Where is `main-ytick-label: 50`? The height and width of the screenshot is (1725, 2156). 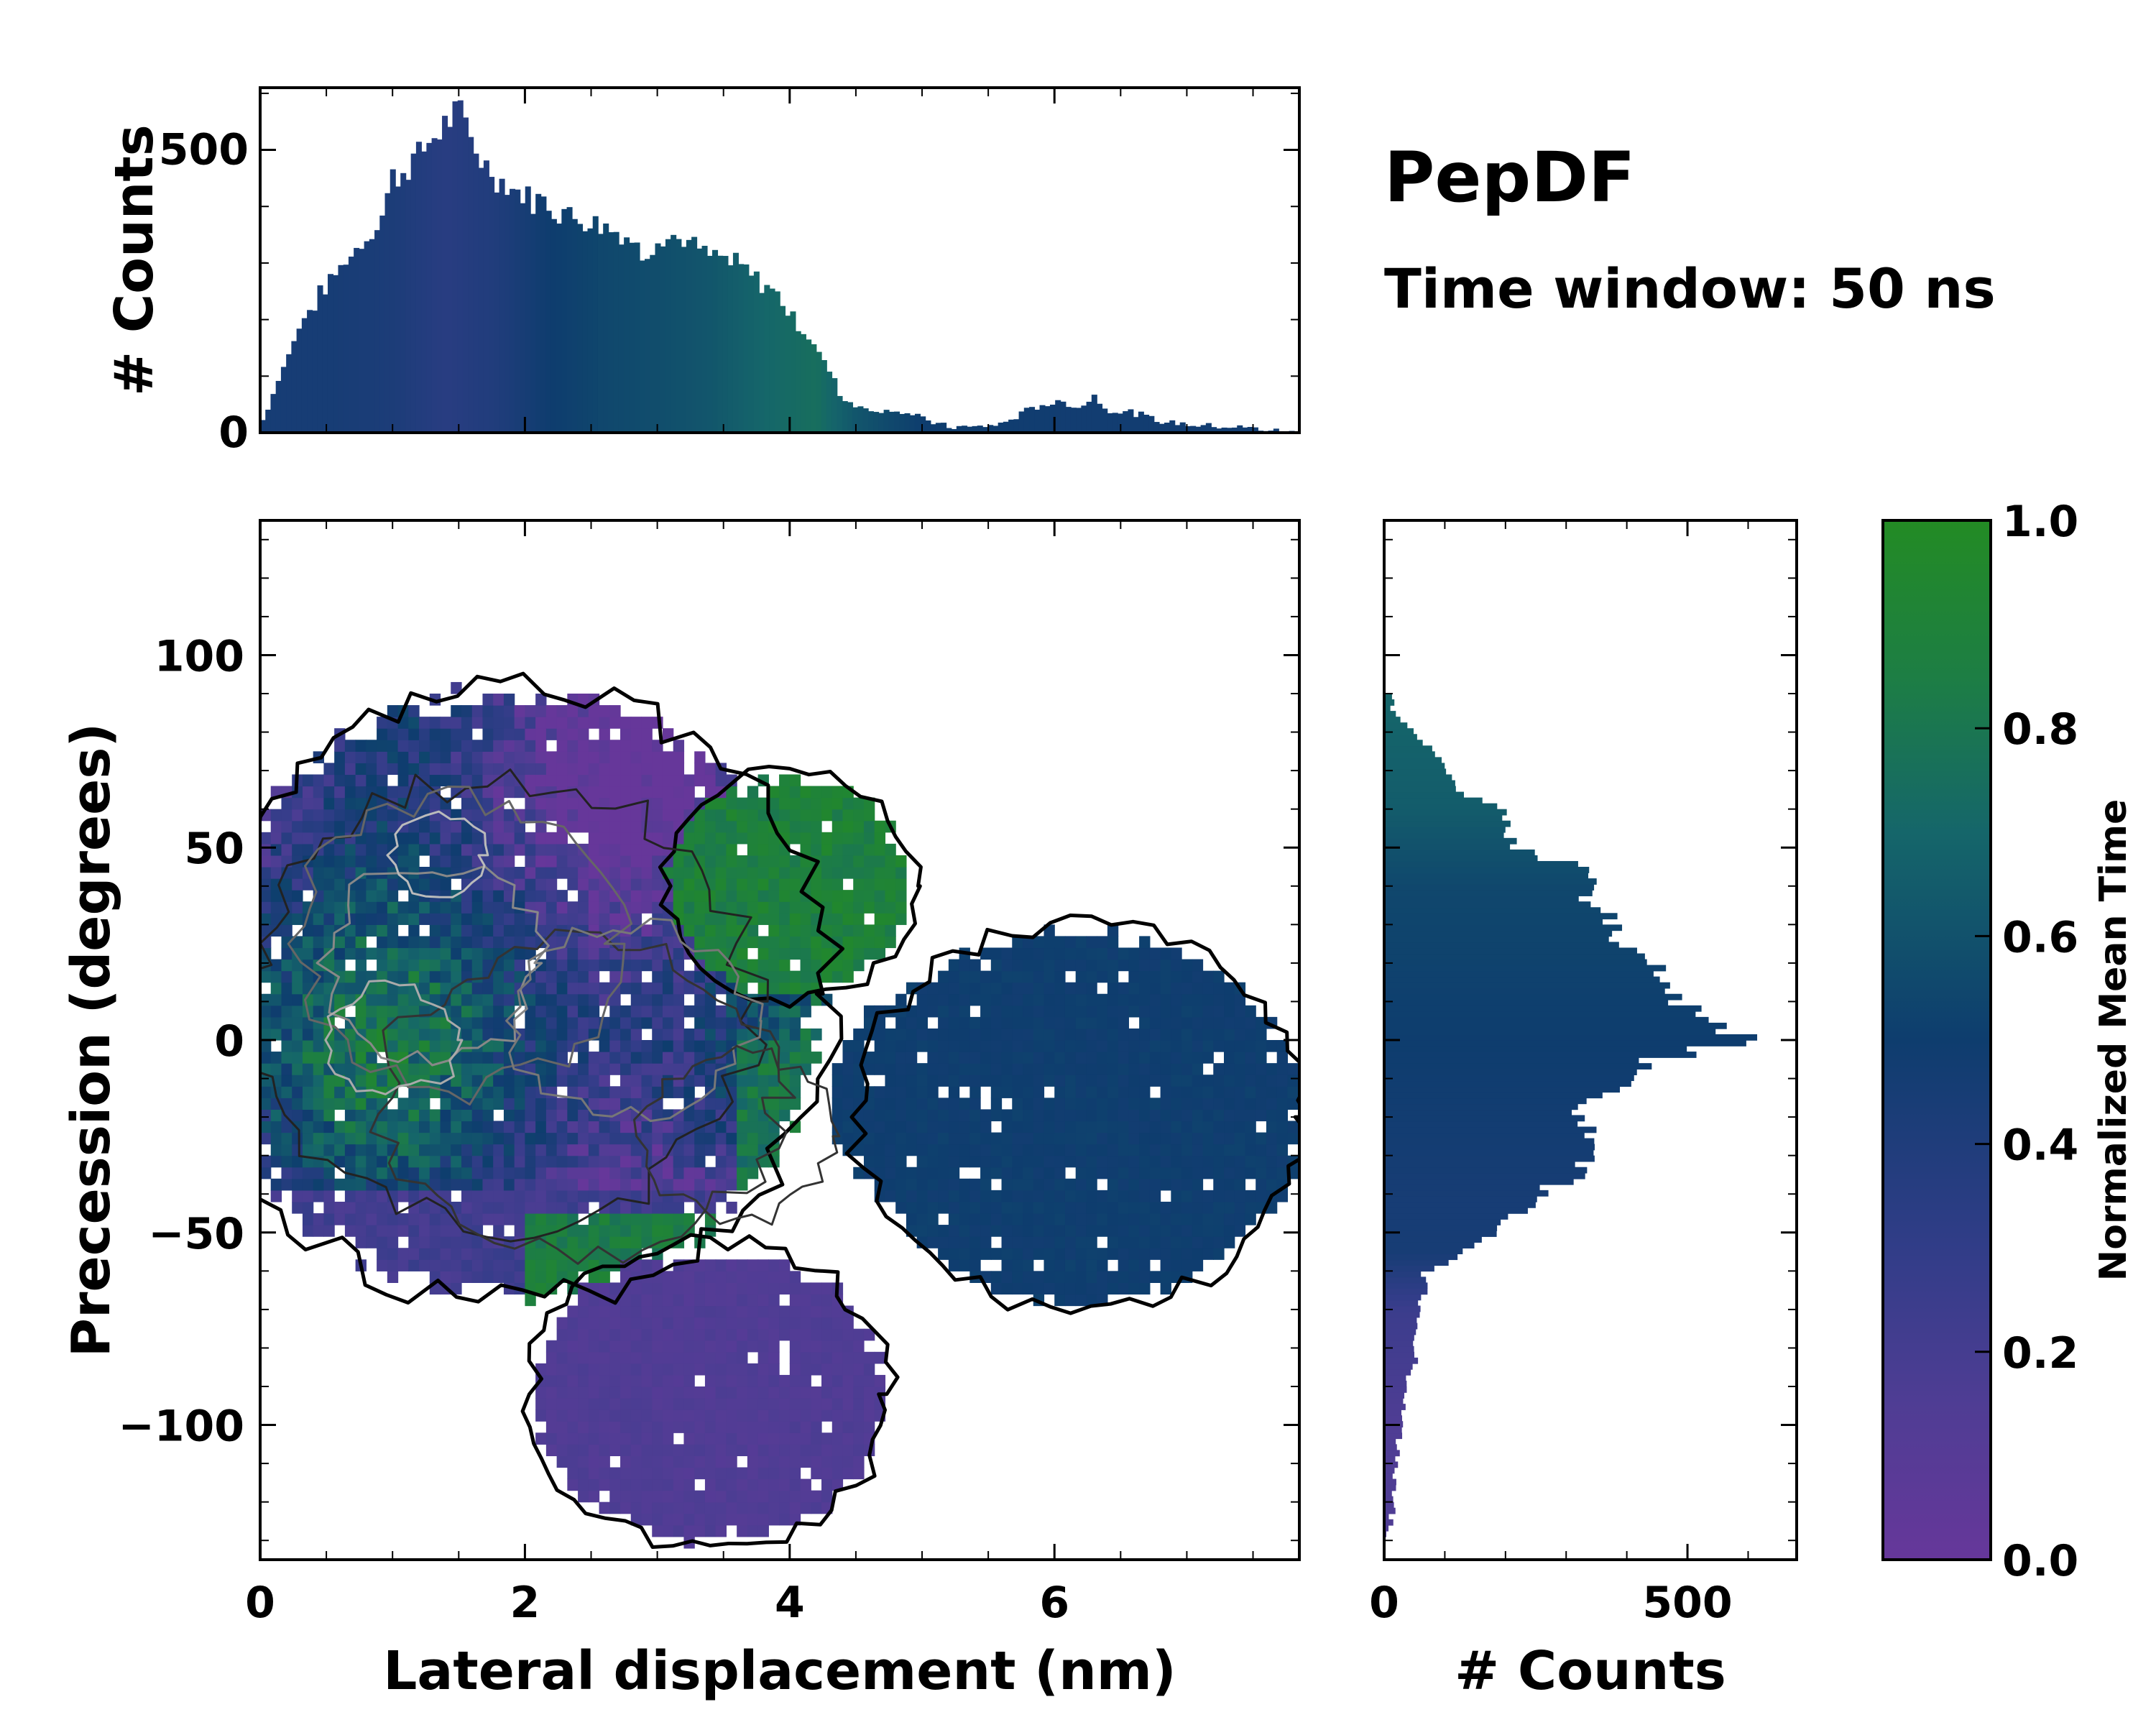 main-ytick-label: 50 is located at coordinates (215, 849).